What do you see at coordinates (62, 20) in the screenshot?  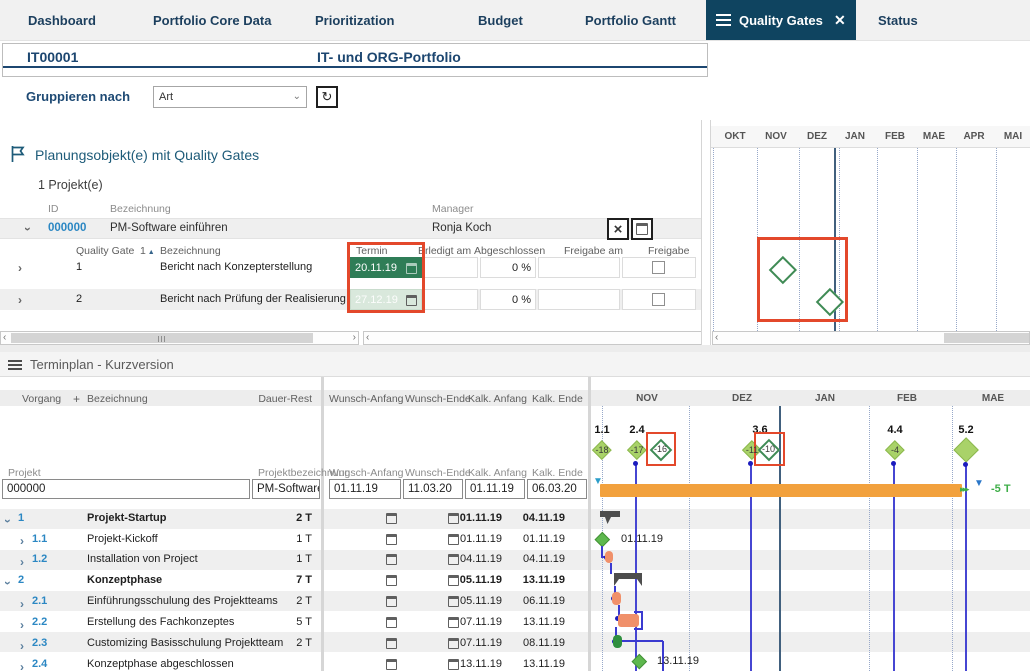 I see `tab-dashboard: Dashboard` at bounding box center [62, 20].